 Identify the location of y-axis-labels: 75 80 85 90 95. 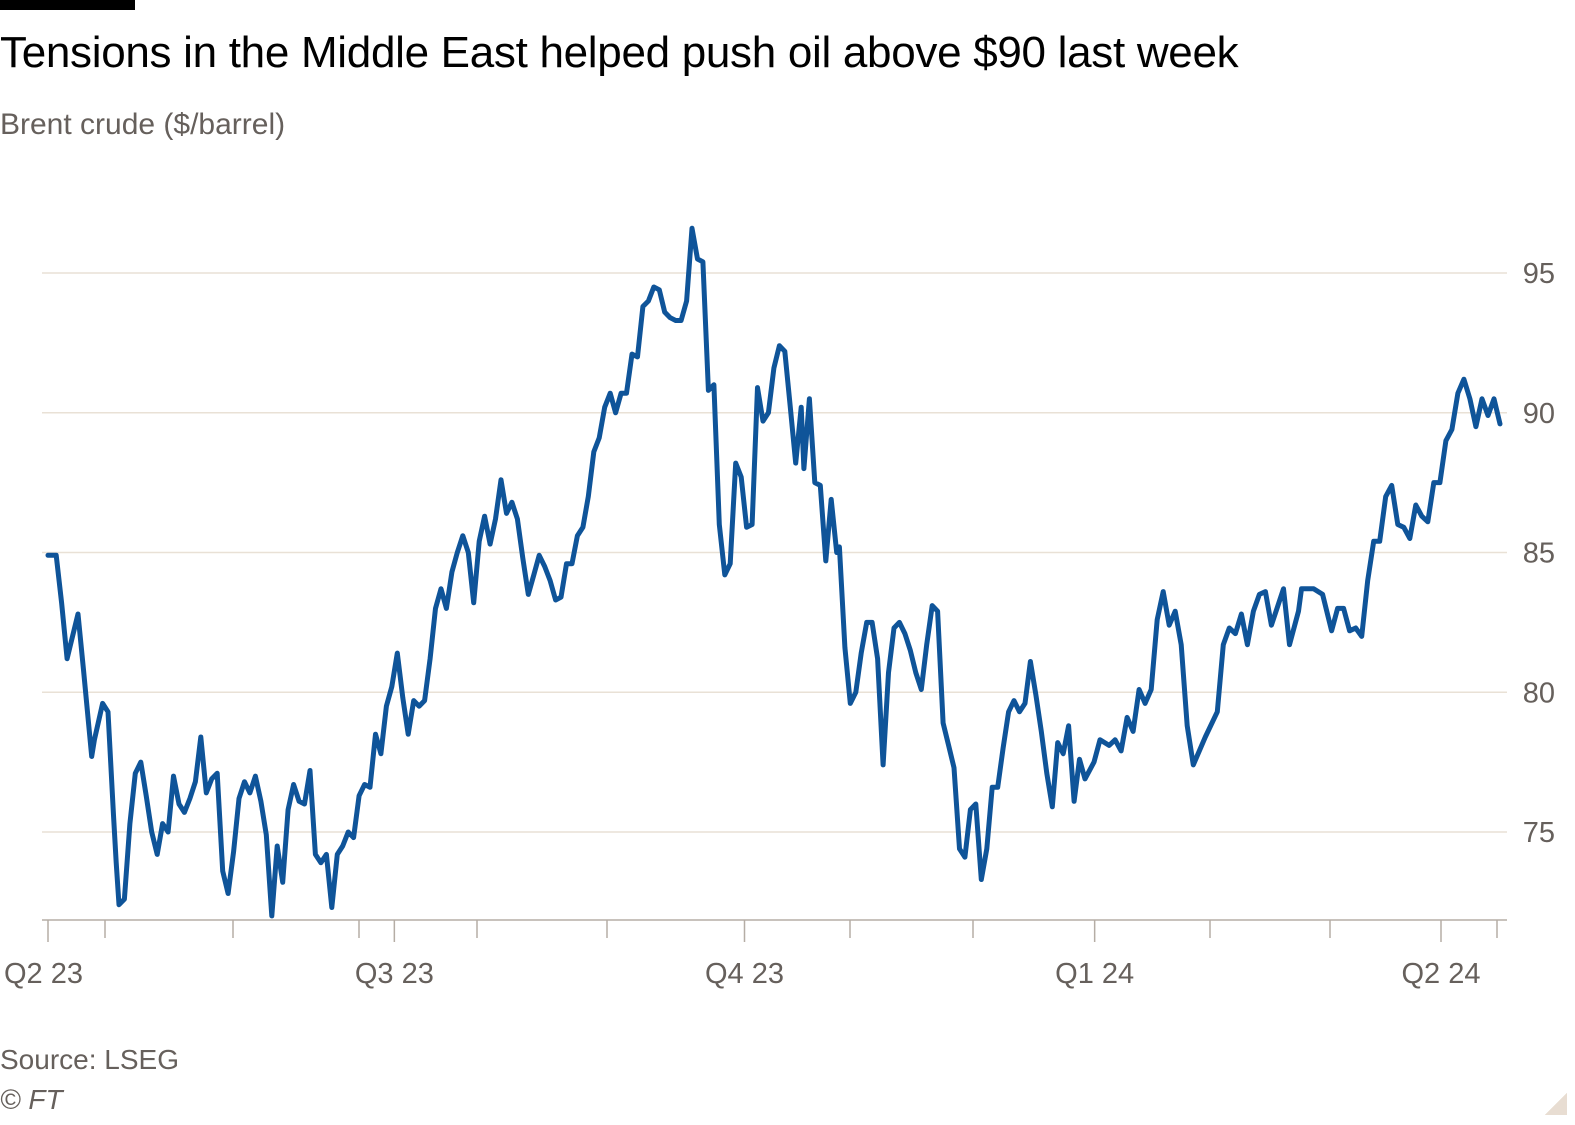
(1539, 553).